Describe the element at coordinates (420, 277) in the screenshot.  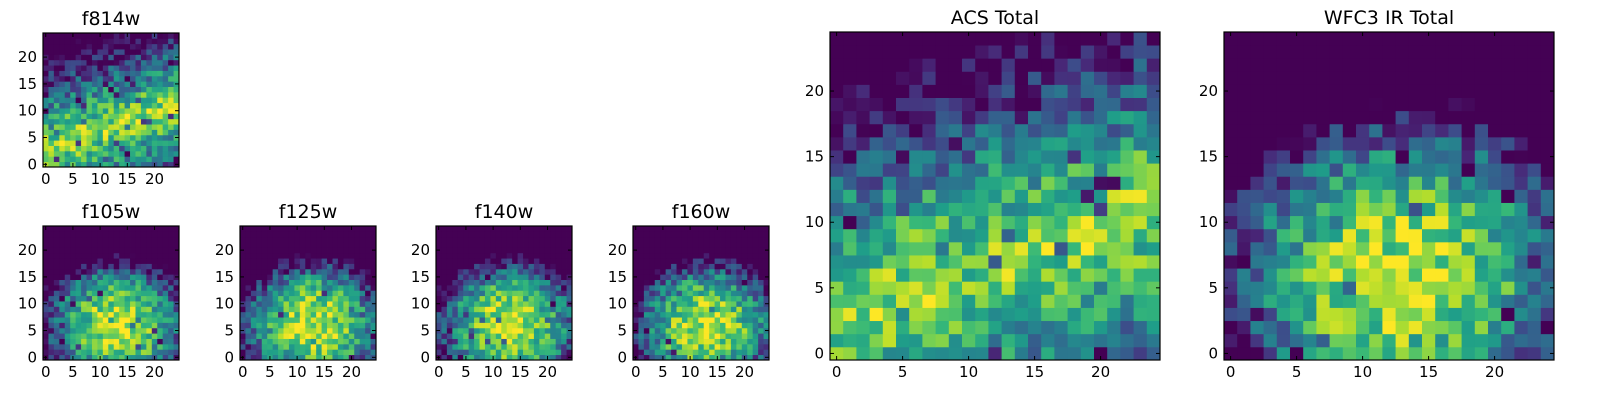
I see `y-tick-label: 15` at that location.